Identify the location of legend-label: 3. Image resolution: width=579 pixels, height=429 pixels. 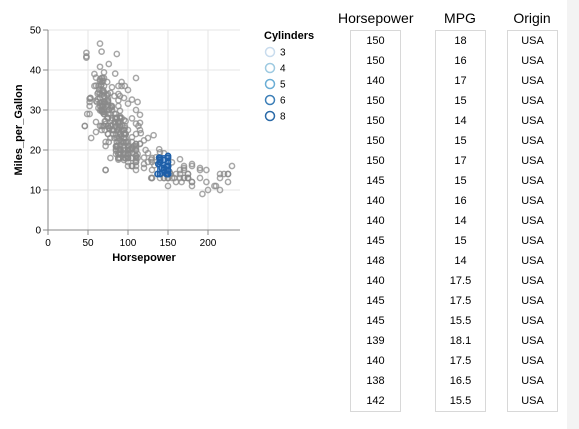
(283, 53).